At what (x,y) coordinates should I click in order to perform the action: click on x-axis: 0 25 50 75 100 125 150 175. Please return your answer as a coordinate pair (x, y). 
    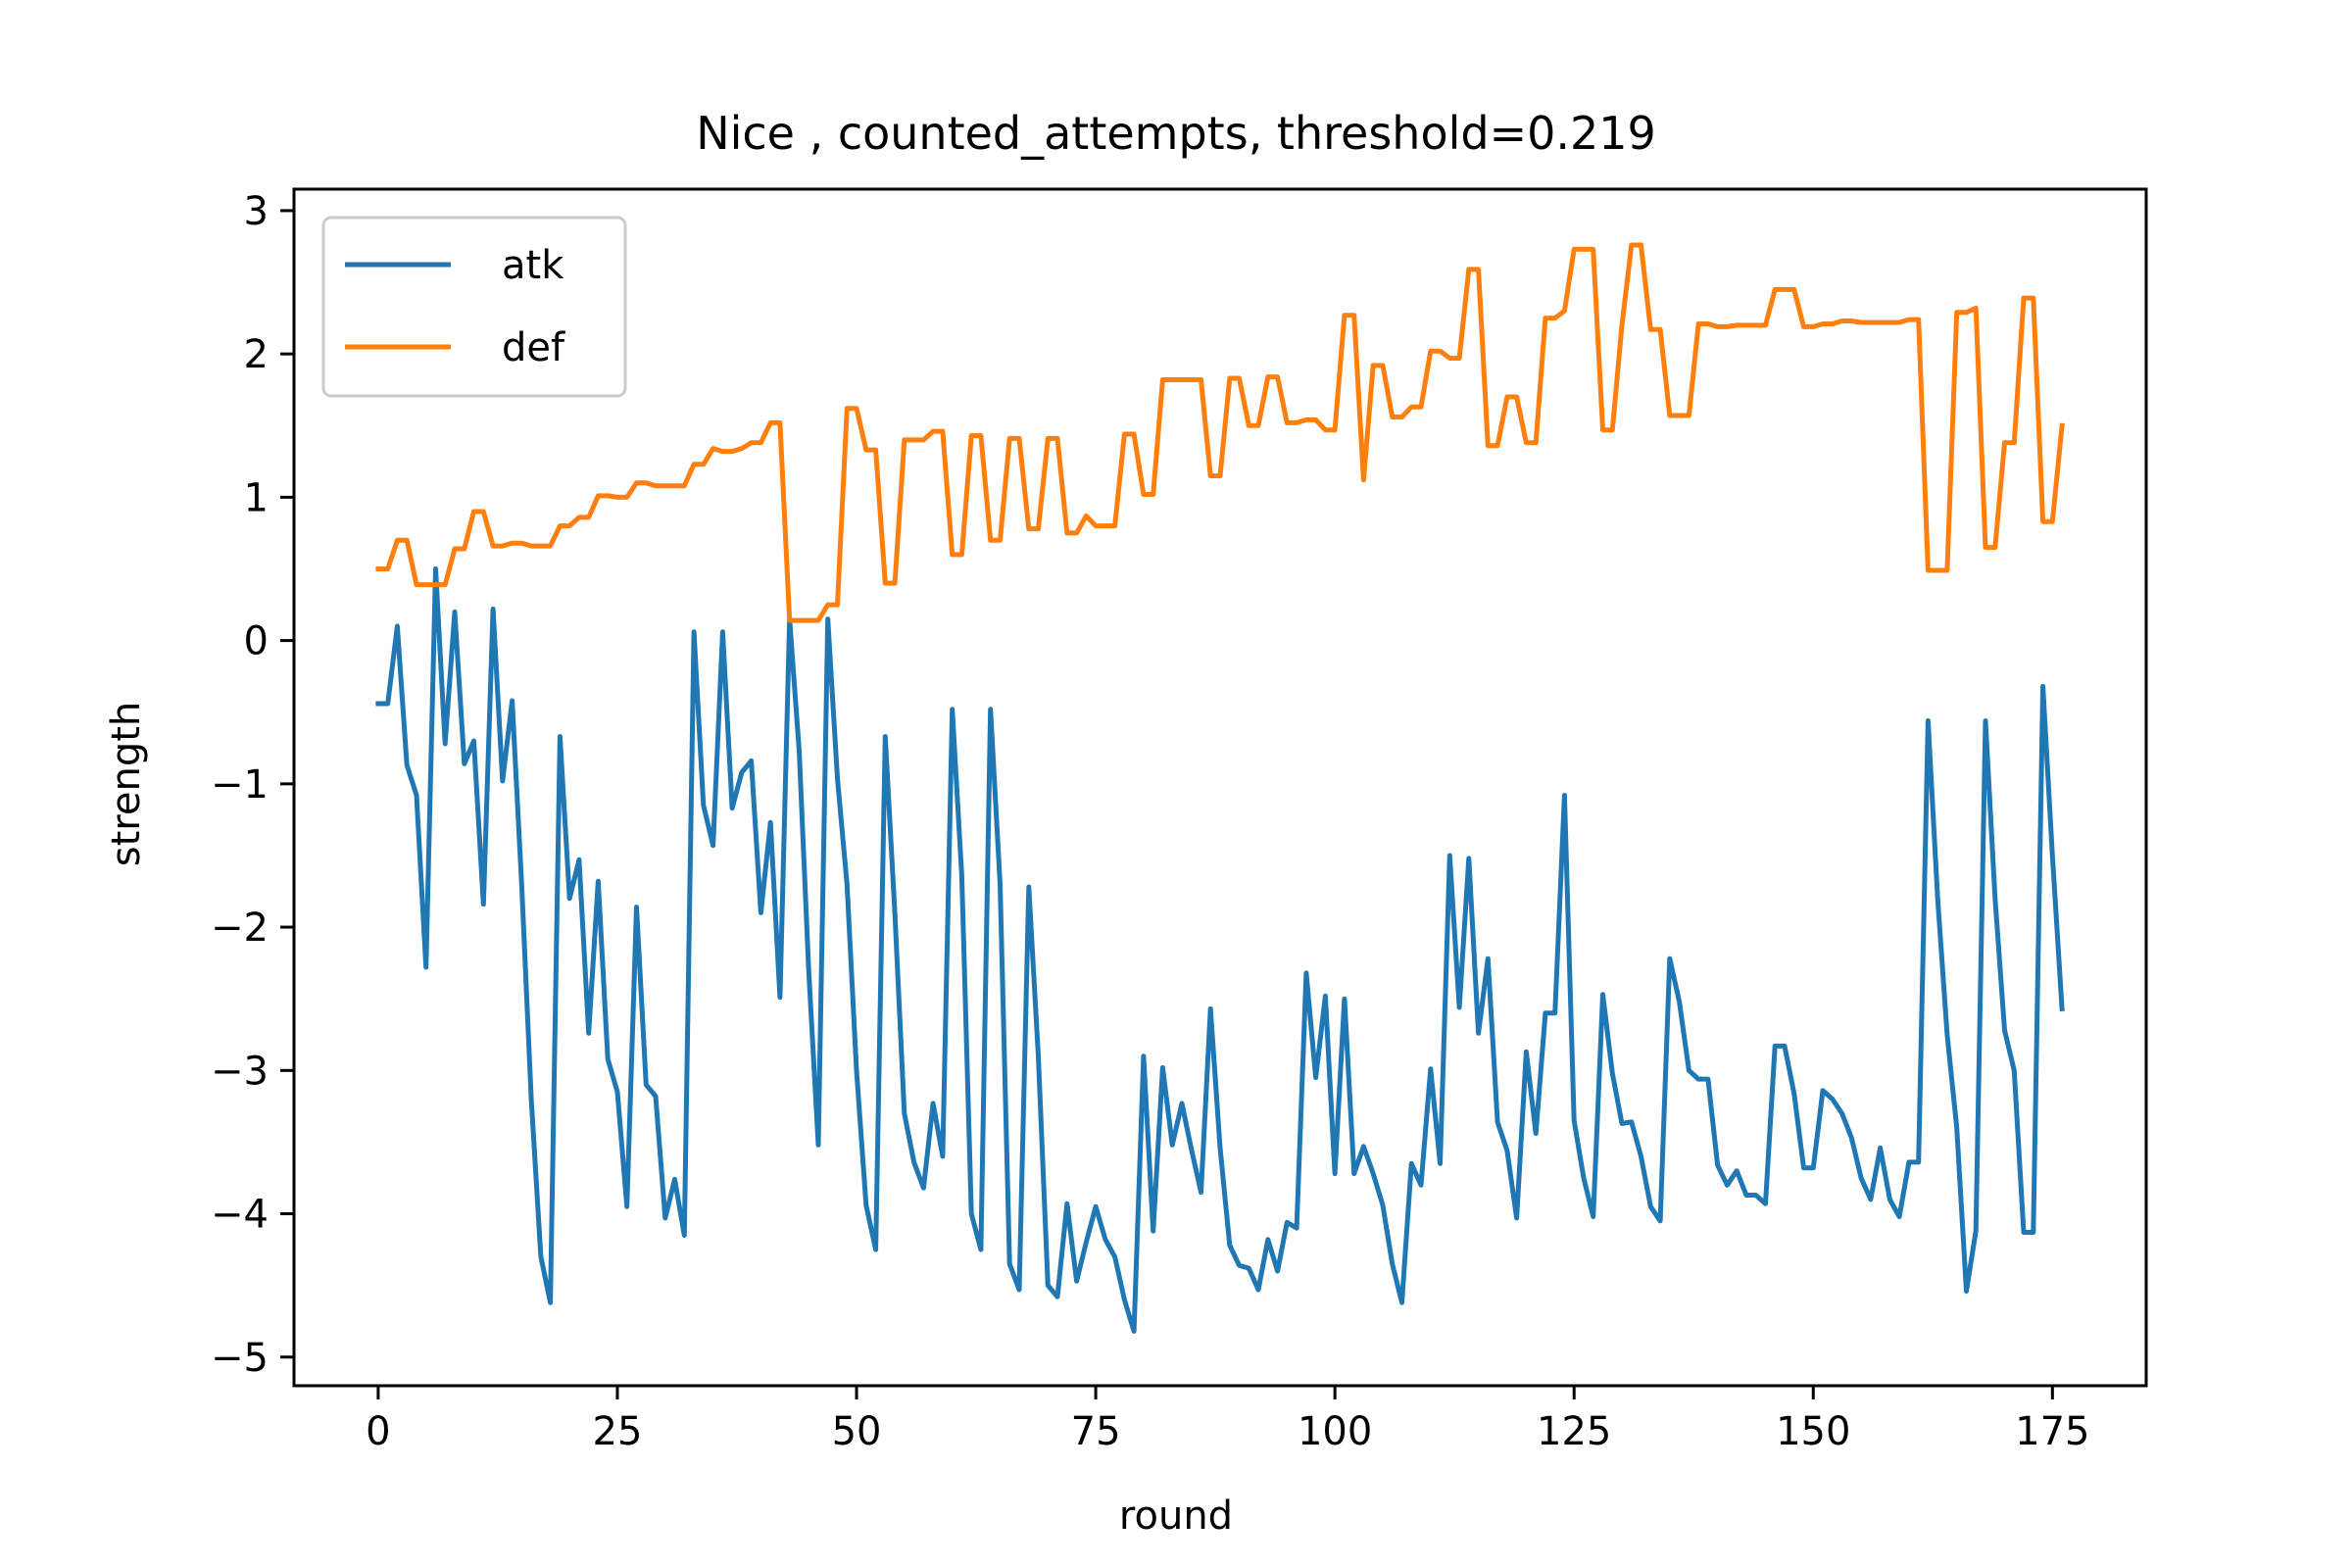
    Looking at the image, I should click on (1228, 1420).